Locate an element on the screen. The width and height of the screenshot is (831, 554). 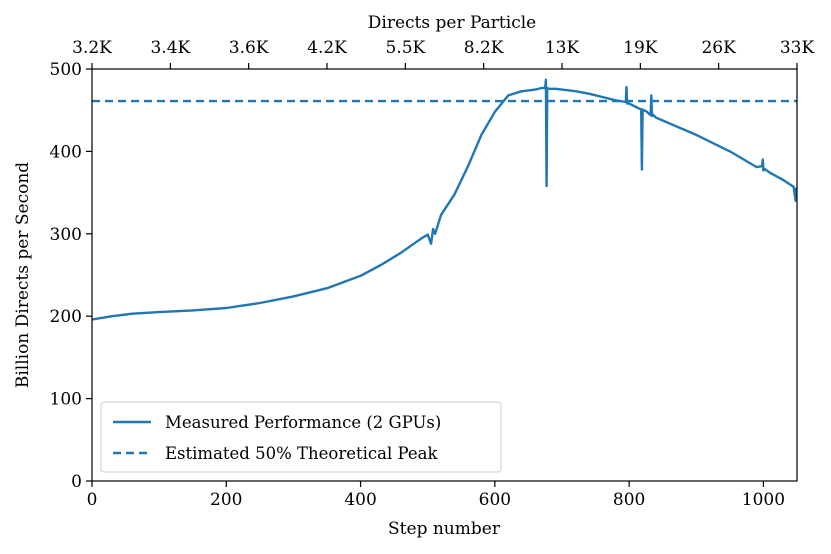
top-axis-title: Directs per Particle is located at coordinates (452, 23).